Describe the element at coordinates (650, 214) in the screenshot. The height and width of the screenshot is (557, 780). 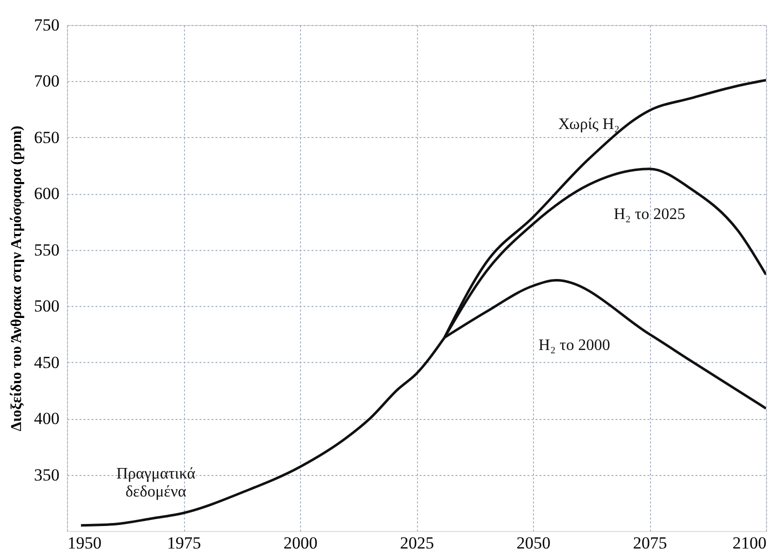
I see `series-label: H₂ το 2025` at that location.